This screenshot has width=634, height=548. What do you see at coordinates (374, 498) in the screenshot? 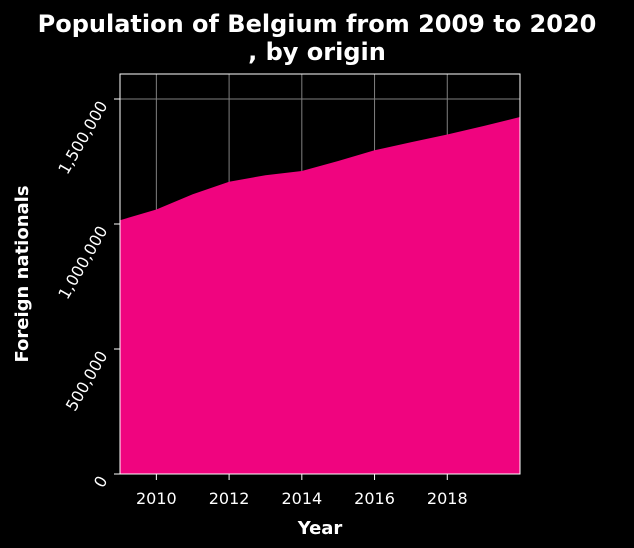
I see `x-tick-label: 2016` at bounding box center [374, 498].